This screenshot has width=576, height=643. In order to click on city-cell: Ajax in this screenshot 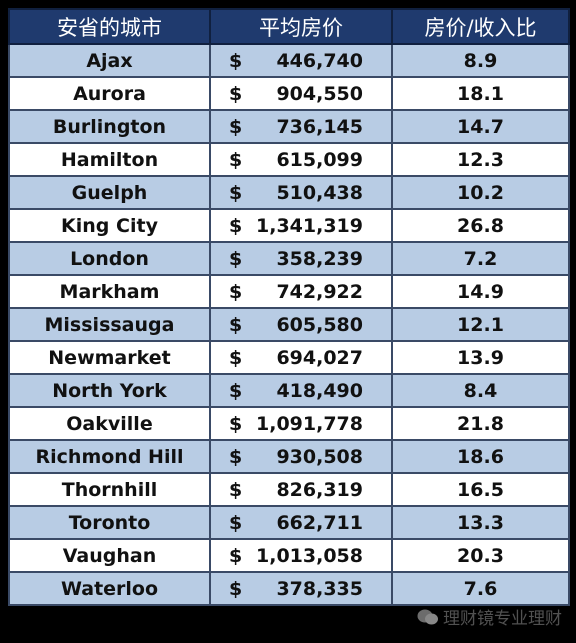, I will do `click(109, 60)`.